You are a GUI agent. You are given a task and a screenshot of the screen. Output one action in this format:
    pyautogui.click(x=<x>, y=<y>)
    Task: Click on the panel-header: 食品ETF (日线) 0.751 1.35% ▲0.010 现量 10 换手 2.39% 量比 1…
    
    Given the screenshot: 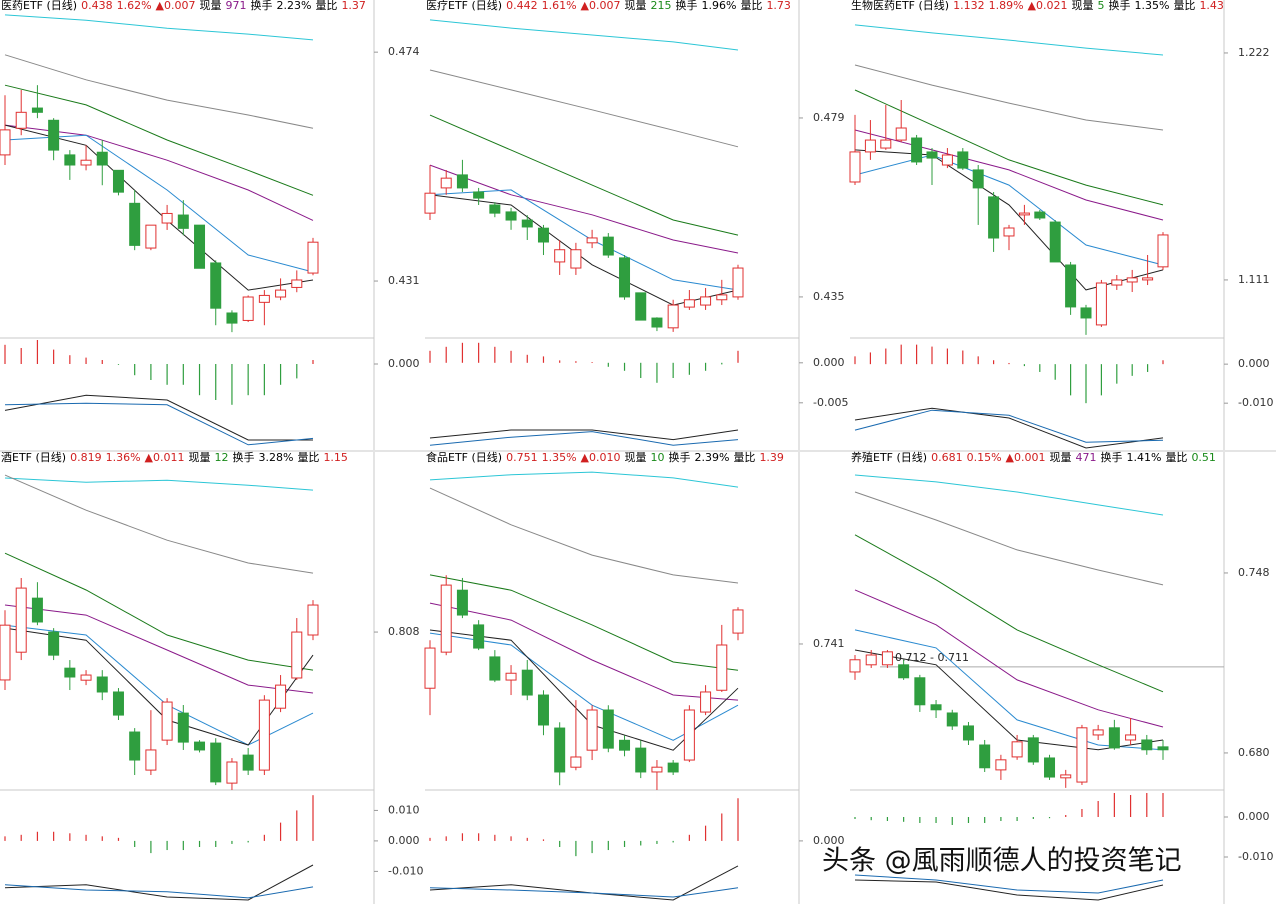 What is the action you would take?
    pyautogui.click(x=605, y=457)
    